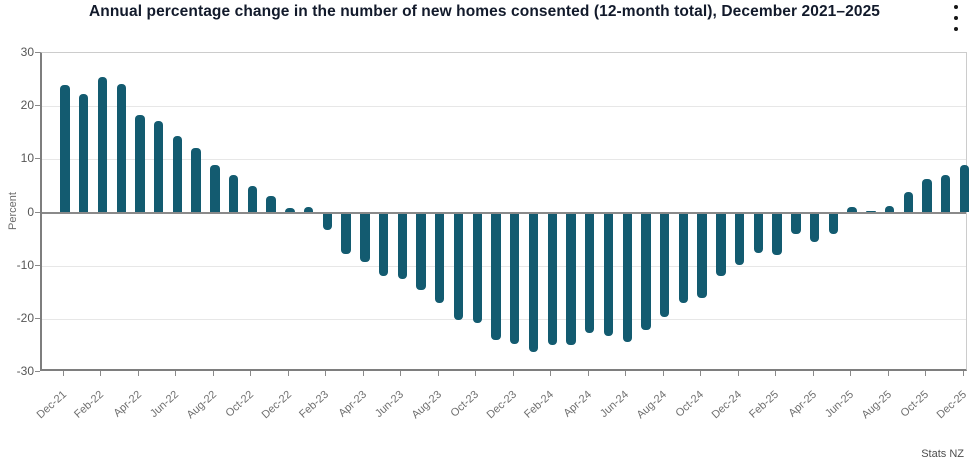 The image size is (969, 476). I want to click on y-tick-label: 10, so click(27, 158).